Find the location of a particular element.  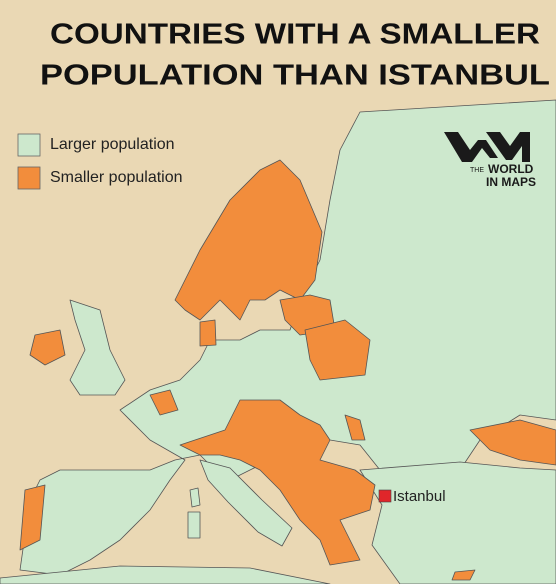

istanbul-marker is located at coordinates (385, 496).